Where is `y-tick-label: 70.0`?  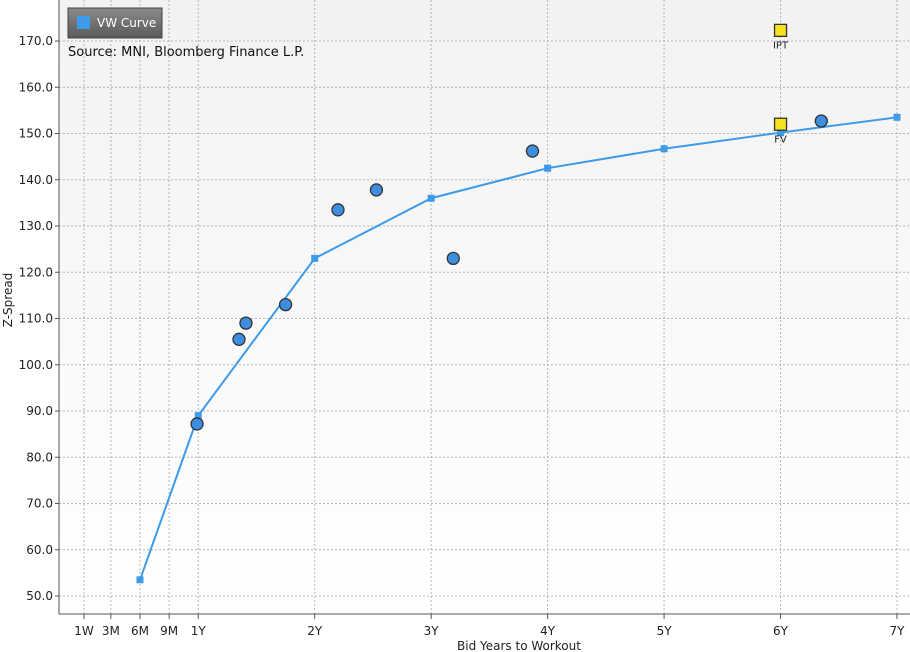 y-tick-label: 70.0 is located at coordinates (39, 504).